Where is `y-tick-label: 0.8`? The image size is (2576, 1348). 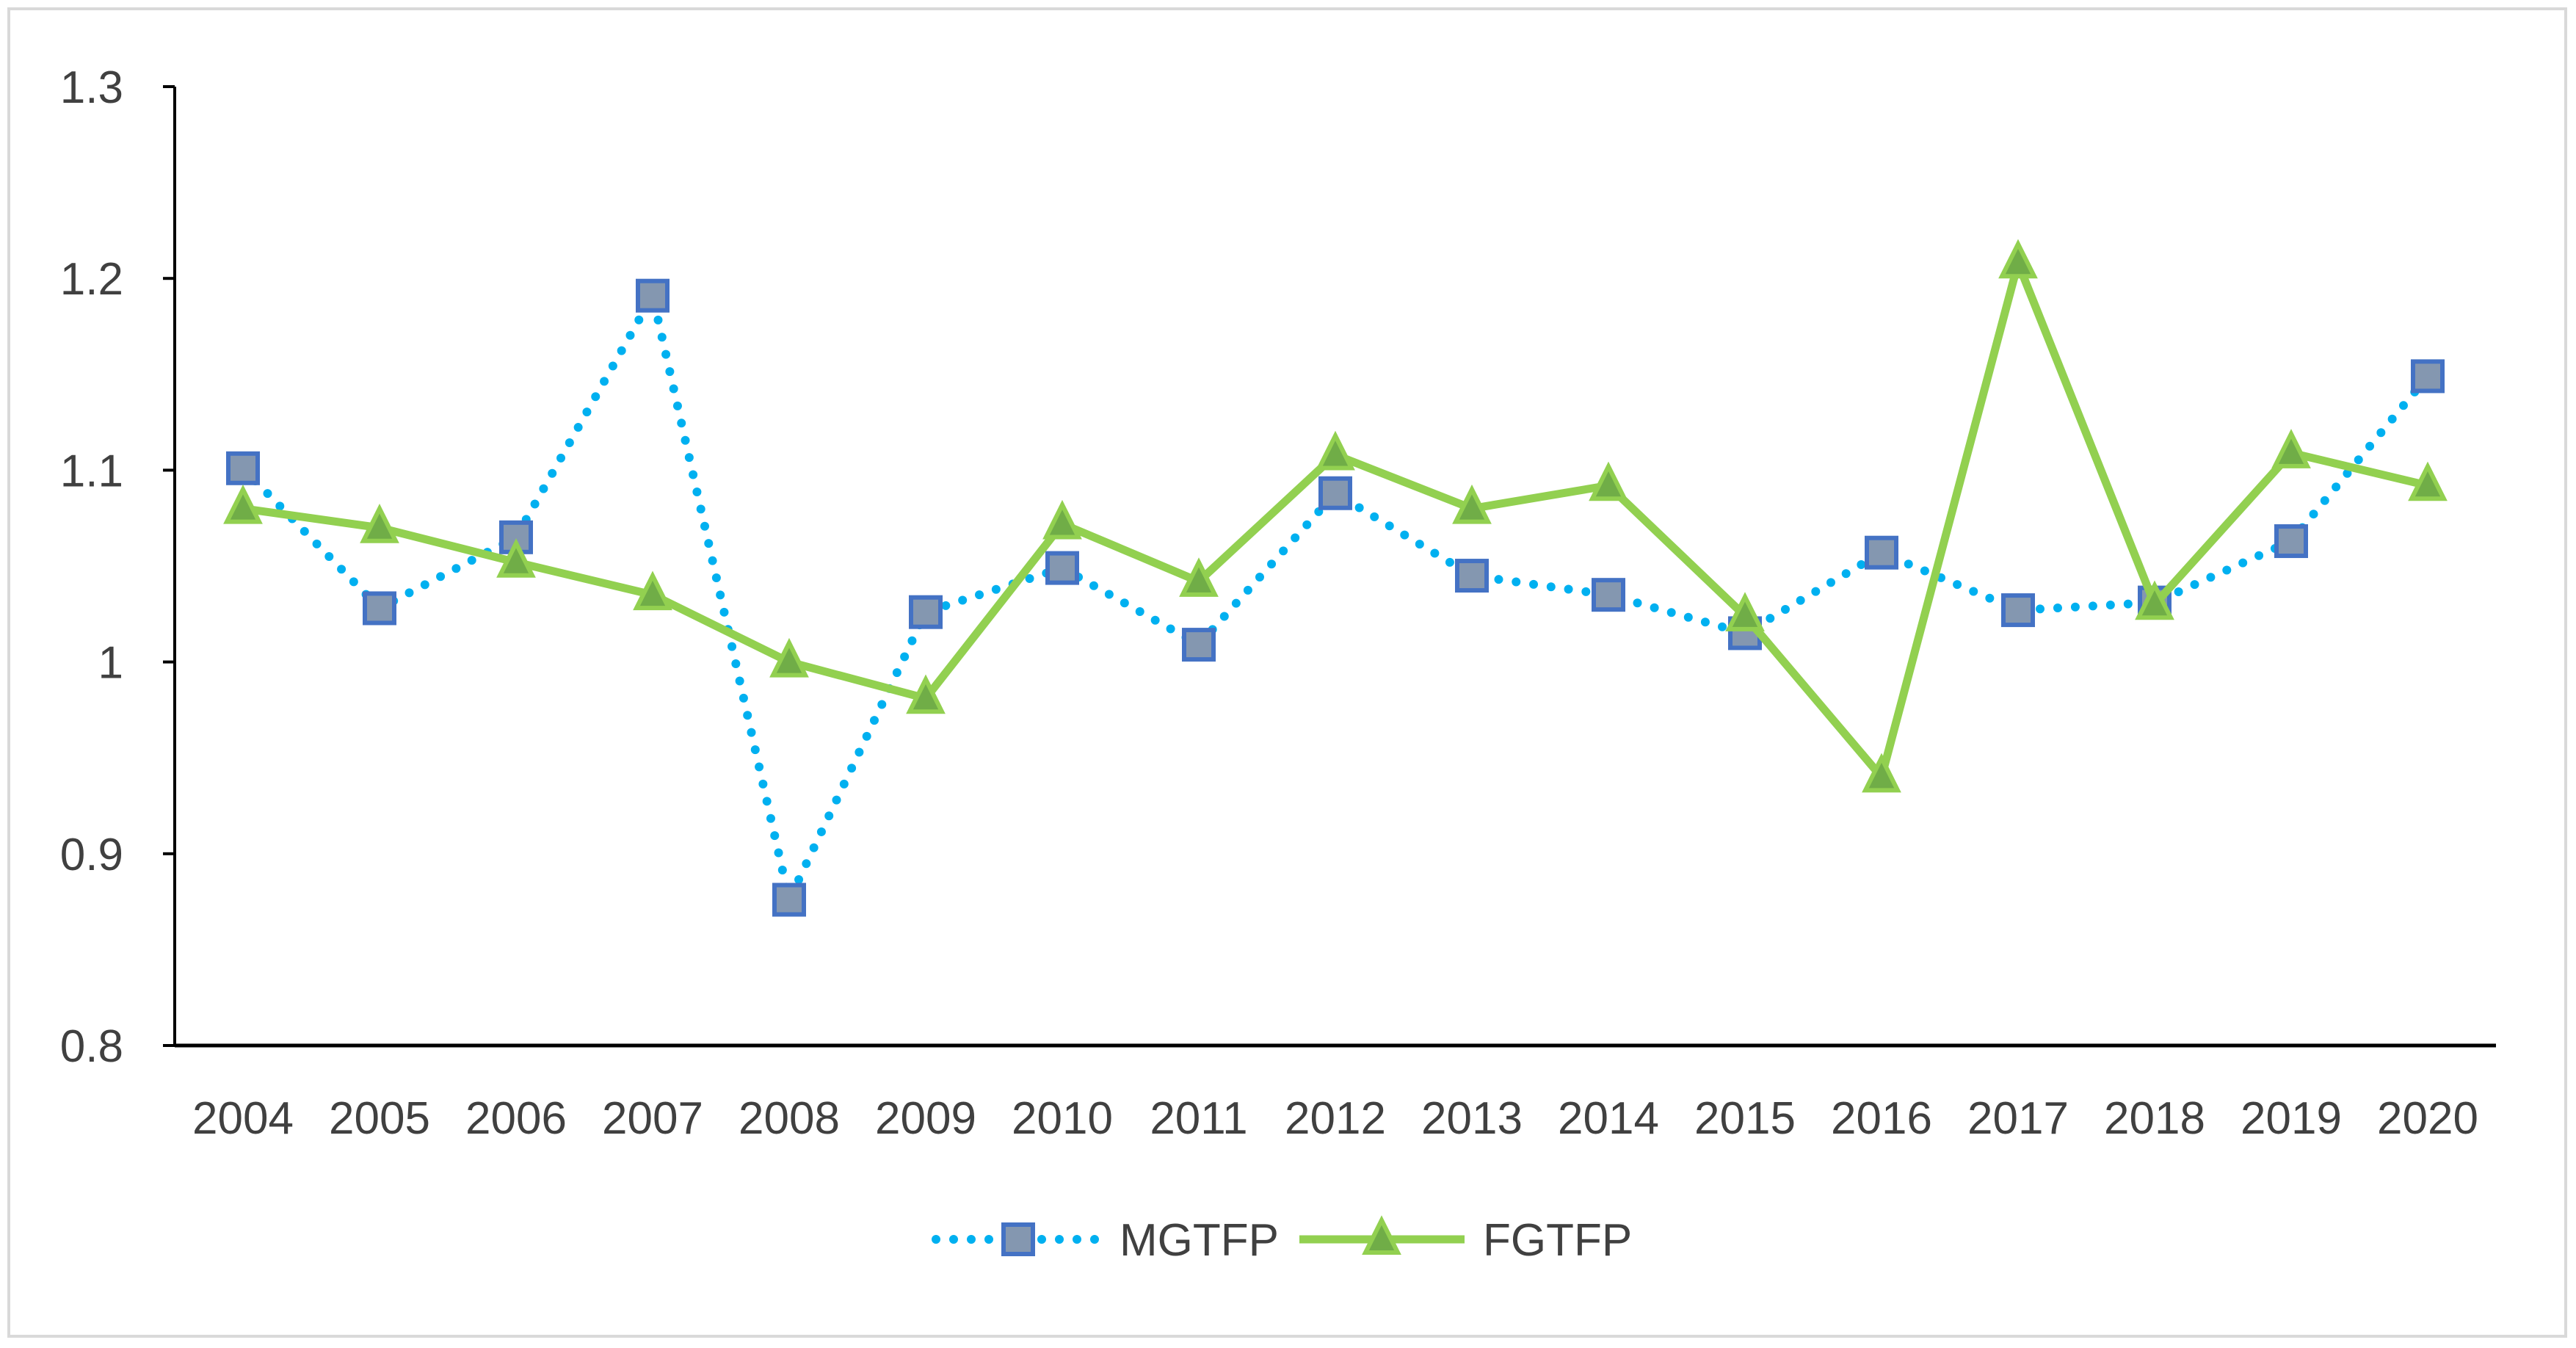 y-tick-label: 0.8 is located at coordinates (92, 1046).